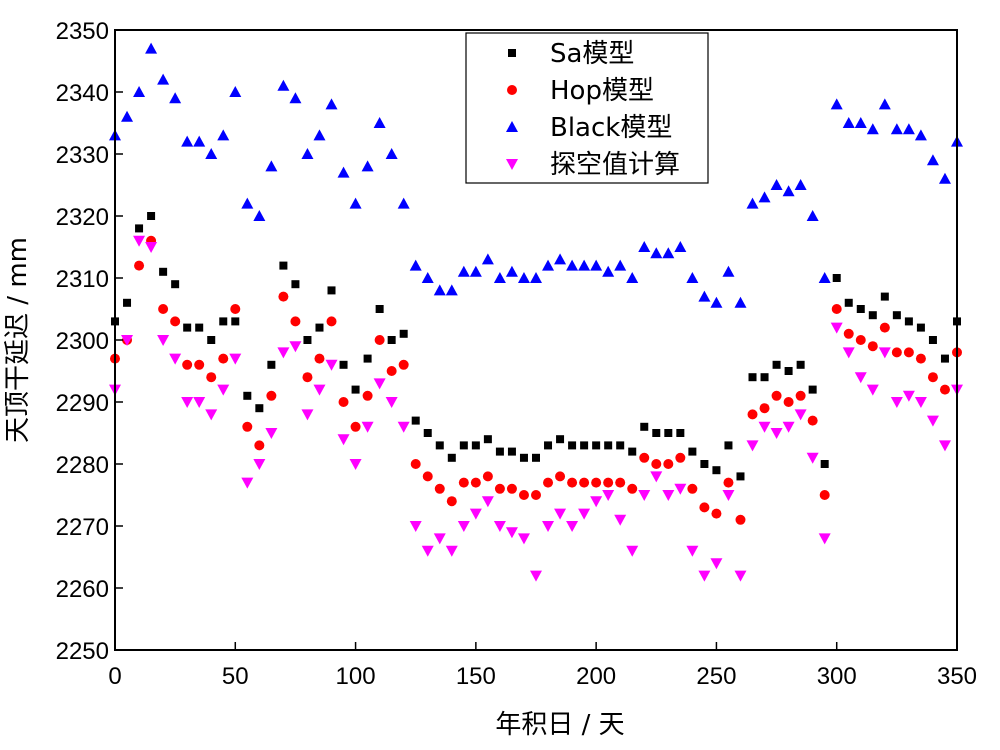 Image resolution: width=1000 pixels, height=750 pixels. Describe the element at coordinates (82, 341) in the screenshot. I see `y-tick-label: 2300` at that location.